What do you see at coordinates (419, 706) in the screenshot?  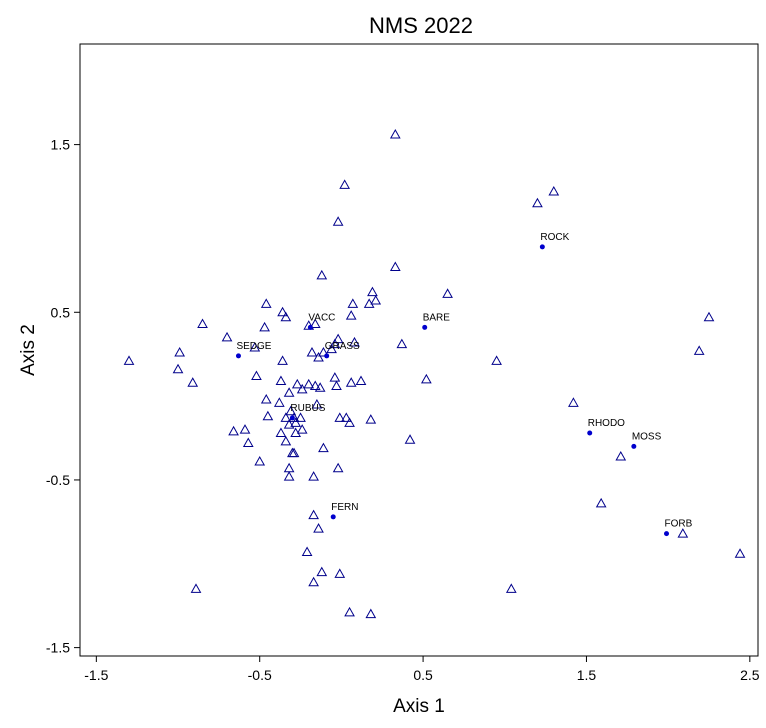 I see `x-axis-label: Axis 1` at bounding box center [419, 706].